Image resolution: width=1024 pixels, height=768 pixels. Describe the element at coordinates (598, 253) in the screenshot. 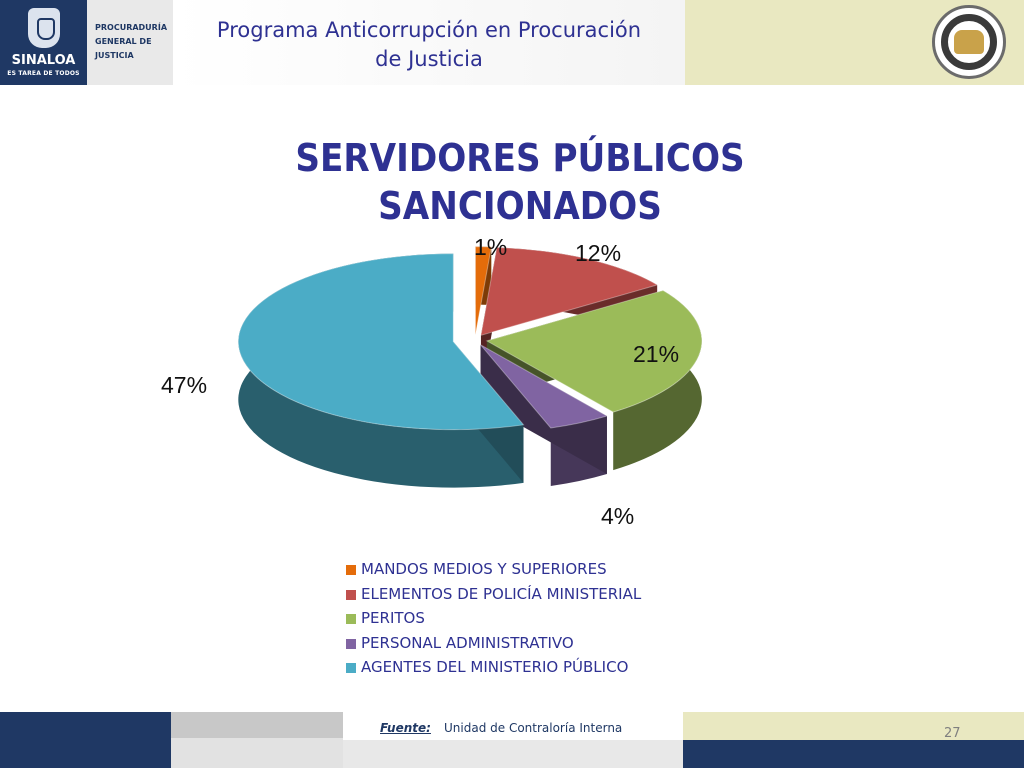

I see `data-label-policia: 12%` at that location.